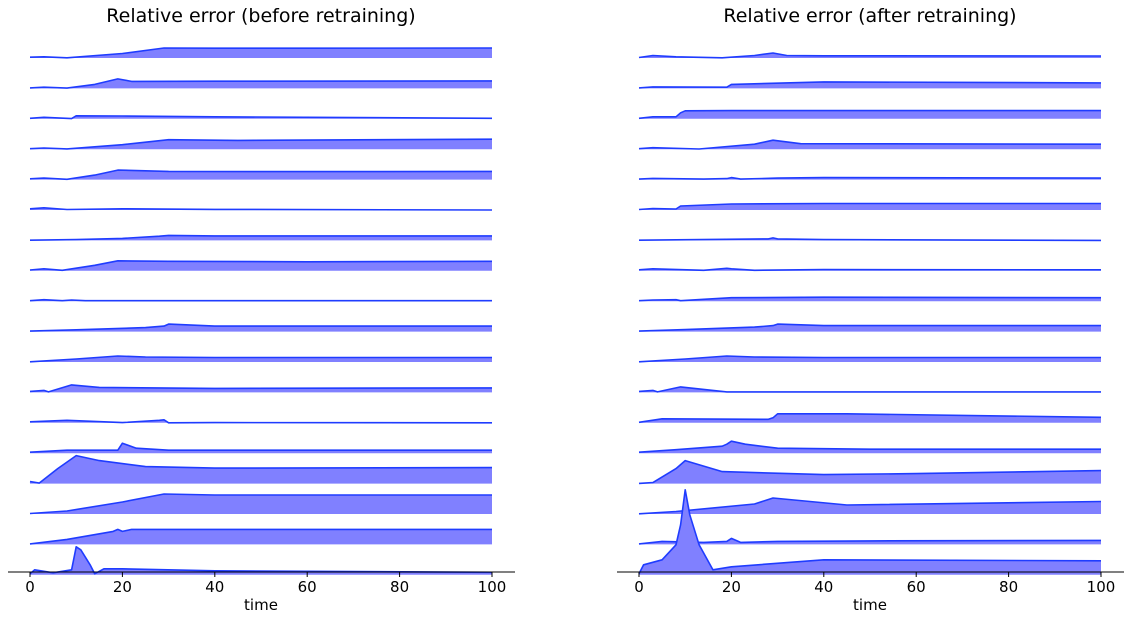 Image resolution: width=1130 pixels, height=620 pixels. What do you see at coordinates (214, 587) in the screenshot?
I see `x-tick-label-before-40: 40` at bounding box center [214, 587].